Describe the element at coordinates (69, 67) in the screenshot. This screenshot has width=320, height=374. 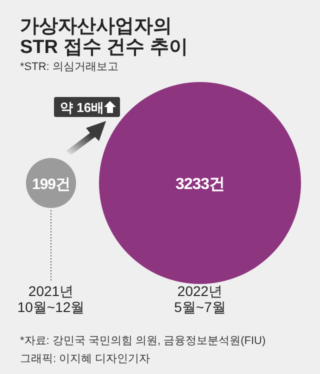
I see `text: *STR: 의심거래보고` at that location.